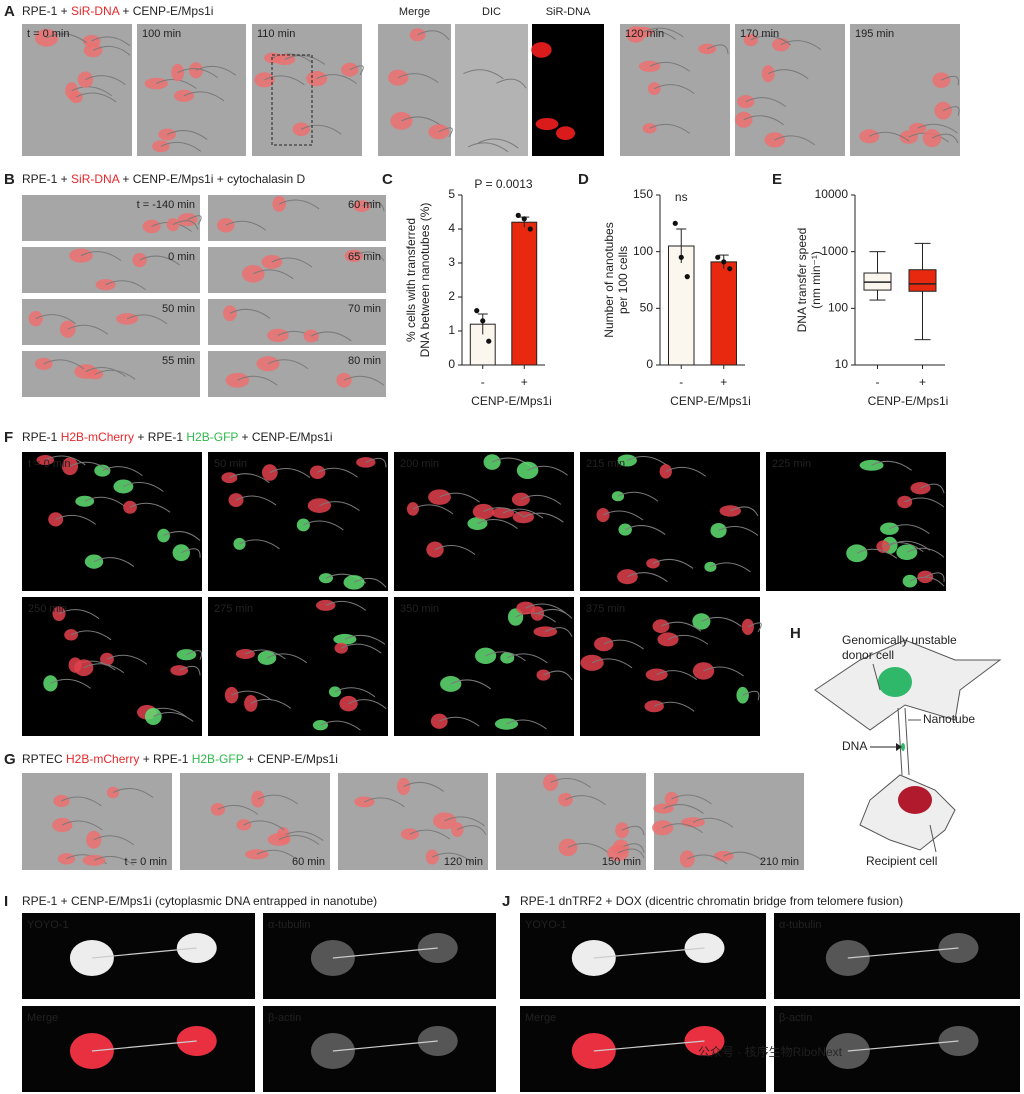 The image size is (1024, 1094). Describe the element at coordinates (292, 100) in the screenshot. I see `zoom-box` at that location.